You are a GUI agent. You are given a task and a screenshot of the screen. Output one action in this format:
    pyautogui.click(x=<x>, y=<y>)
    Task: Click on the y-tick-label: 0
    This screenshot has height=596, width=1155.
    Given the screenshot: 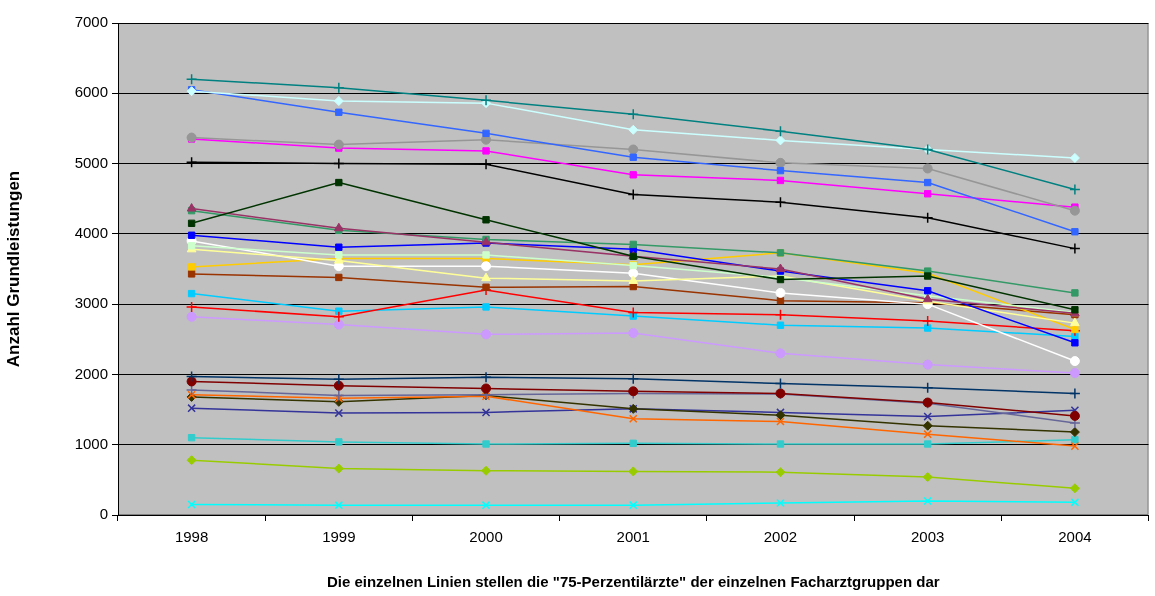 What is the action you would take?
    pyautogui.click(x=103, y=514)
    